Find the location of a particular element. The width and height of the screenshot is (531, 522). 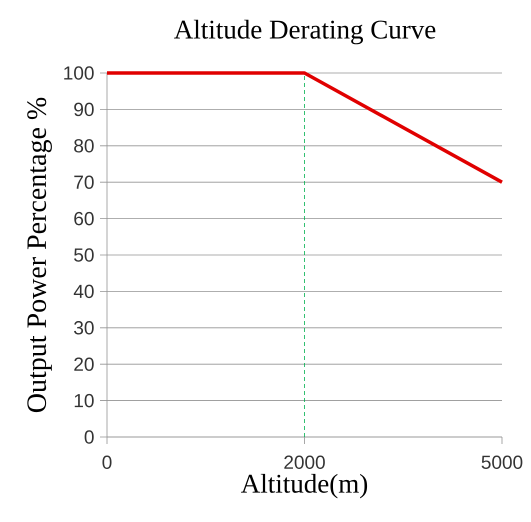

y-tick-label: 30 is located at coordinates (84, 328).